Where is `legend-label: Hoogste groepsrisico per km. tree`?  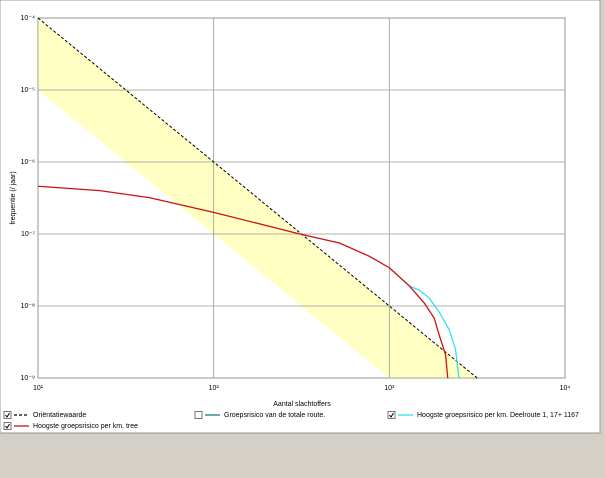 legend-label: Hoogste groepsrisico per km. tree is located at coordinates (85, 426).